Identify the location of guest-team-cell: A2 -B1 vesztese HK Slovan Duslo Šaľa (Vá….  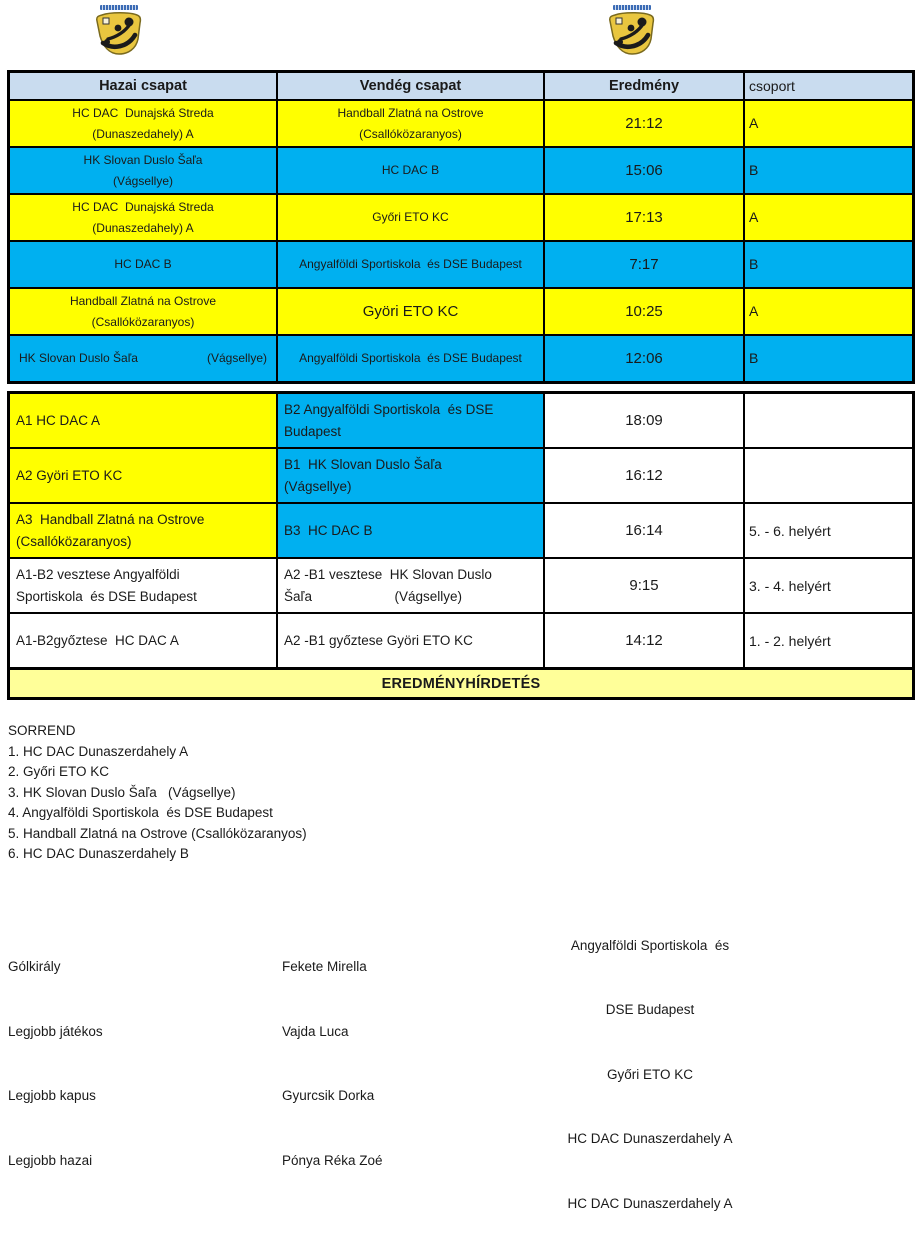
(410, 585).